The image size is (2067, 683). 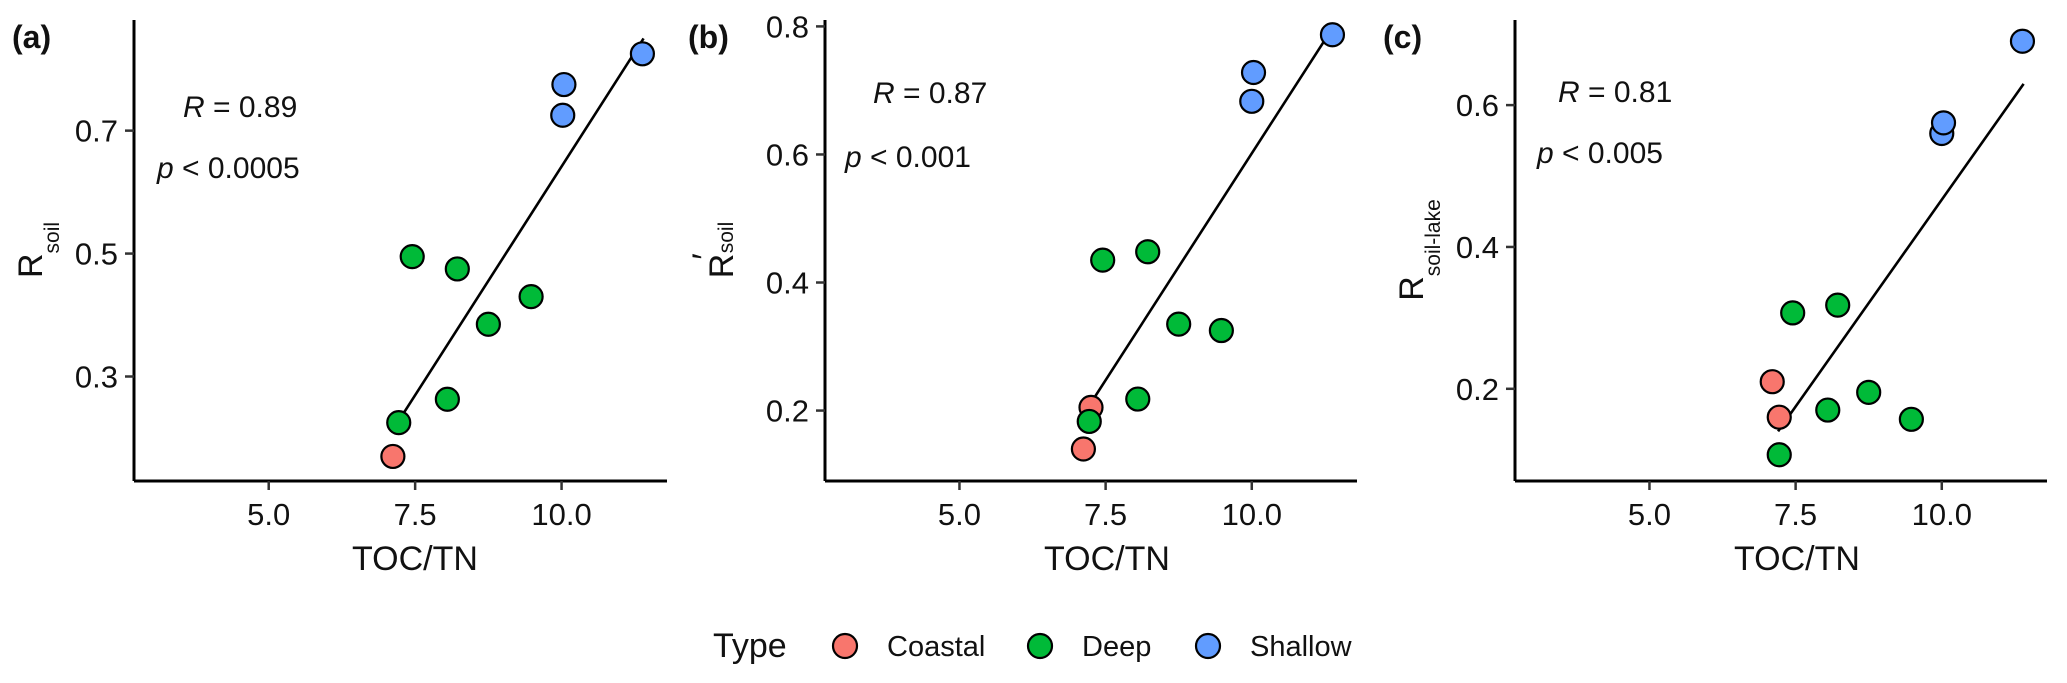 I want to click on legend-label-deep: Deep, so click(x=1116, y=647).